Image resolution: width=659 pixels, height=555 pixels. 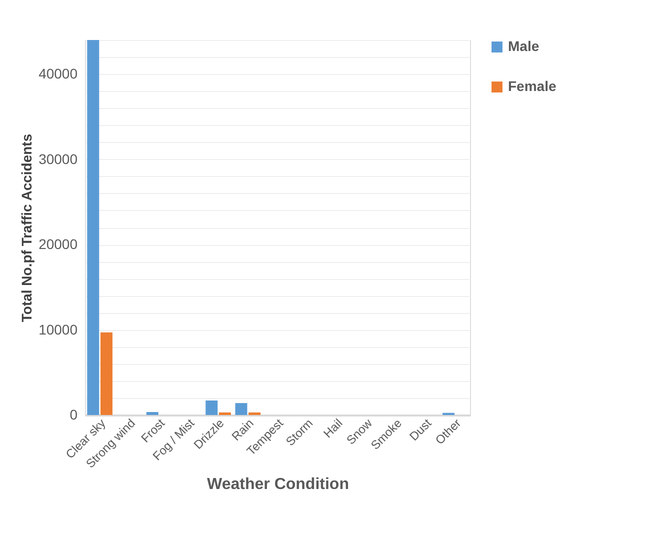 What do you see at coordinates (278, 485) in the screenshot?
I see `x-axis-title: Weather Condition` at bounding box center [278, 485].